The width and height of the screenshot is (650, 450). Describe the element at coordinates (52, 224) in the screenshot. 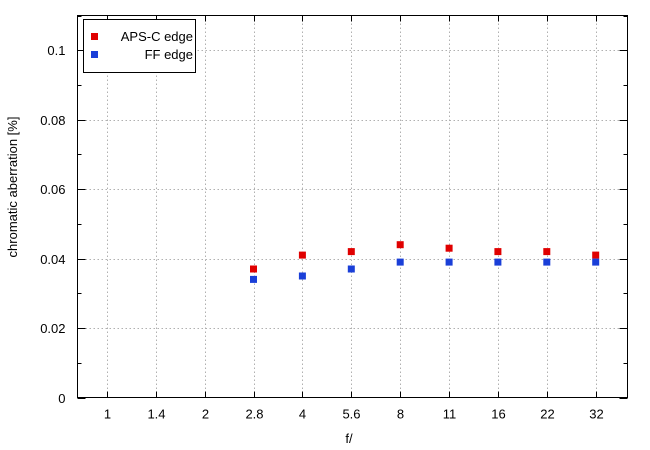

I see `y-tick-labels: 0 0.02 0.04 0.06 0.08 0.1` at that location.